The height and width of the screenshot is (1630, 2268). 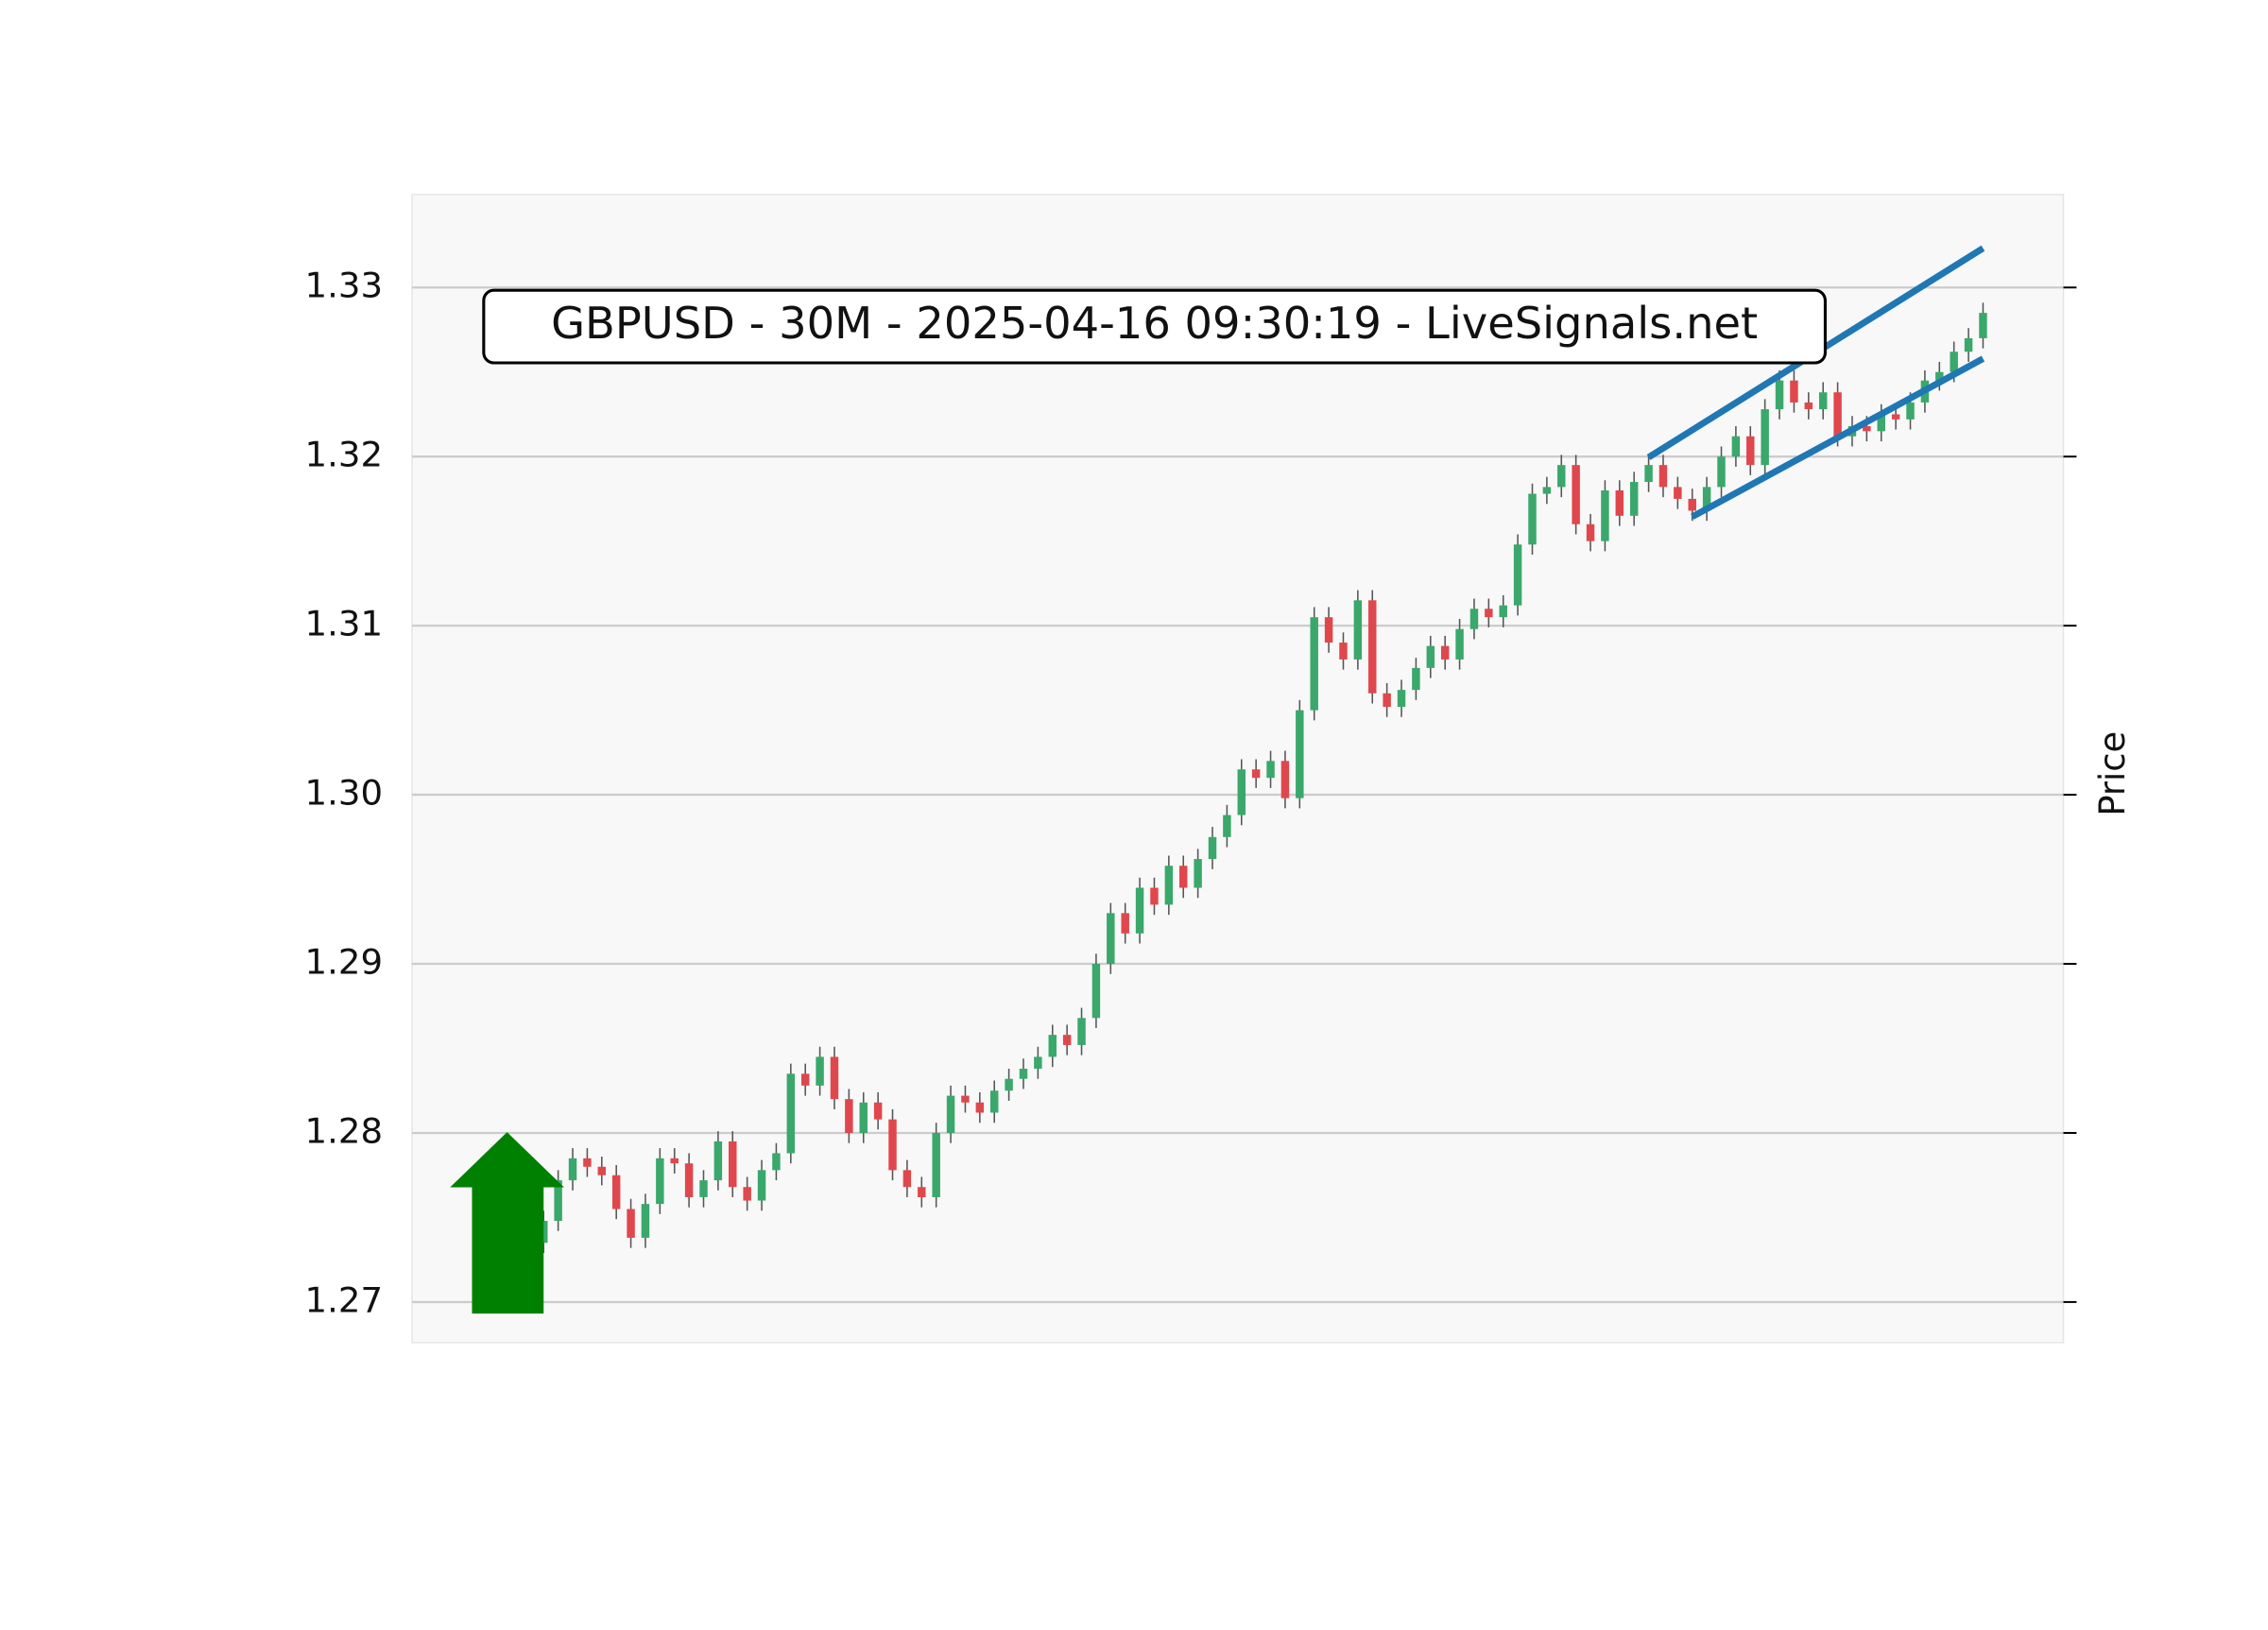 What do you see at coordinates (344, 963) in the screenshot?
I see `y-tick-label: 1.29` at bounding box center [344, 963].